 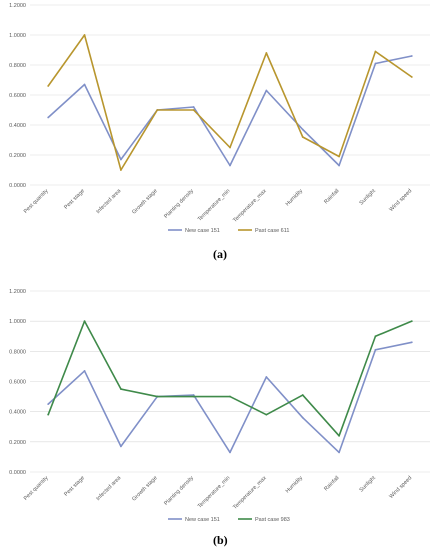 I want to click on legend-label: Past case 983, so click(x=272, y=520).